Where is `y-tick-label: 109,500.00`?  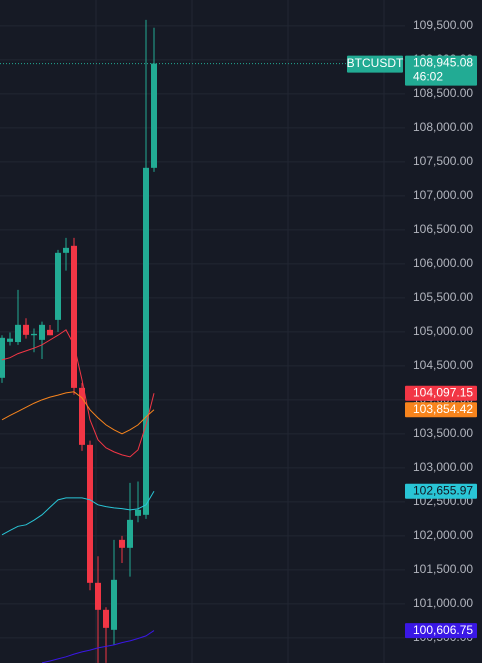 y-tick-label: 109,500.00 is located at coordinates (443, 25).